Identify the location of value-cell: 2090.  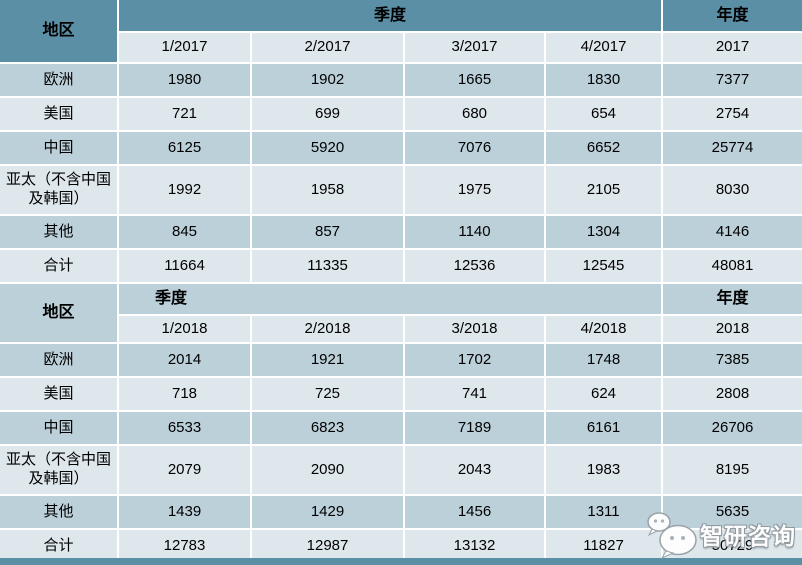
(327, 470).